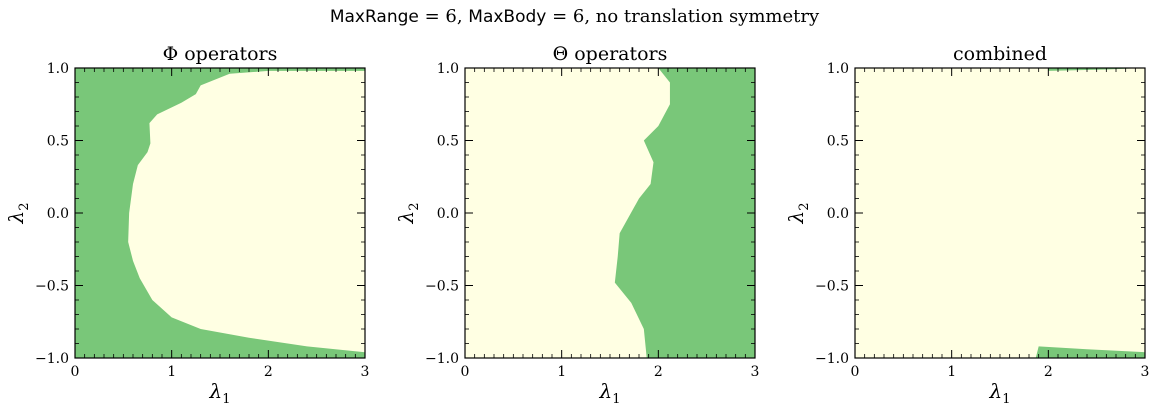  Describe the element at coordinates (610, 54) in the screenshot. I see `panel-title: Θ operators` at that location.